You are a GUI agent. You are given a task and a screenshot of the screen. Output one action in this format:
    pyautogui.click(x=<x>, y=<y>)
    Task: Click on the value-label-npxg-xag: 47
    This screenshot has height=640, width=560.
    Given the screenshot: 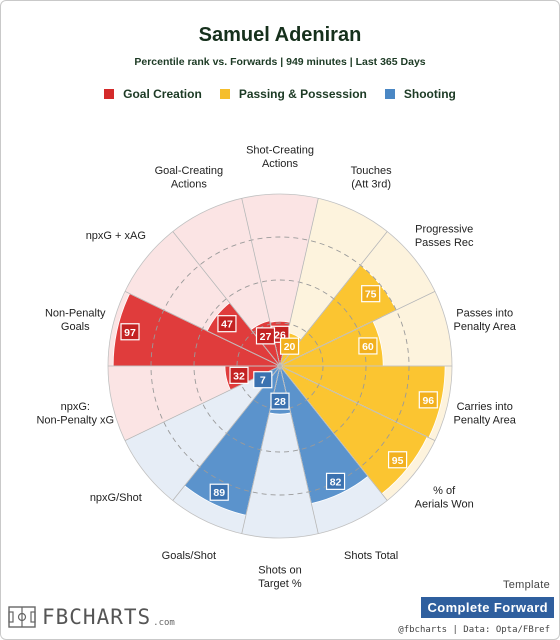 What is the action you would take?
    pyautogui.click(x=227, y=325)
    